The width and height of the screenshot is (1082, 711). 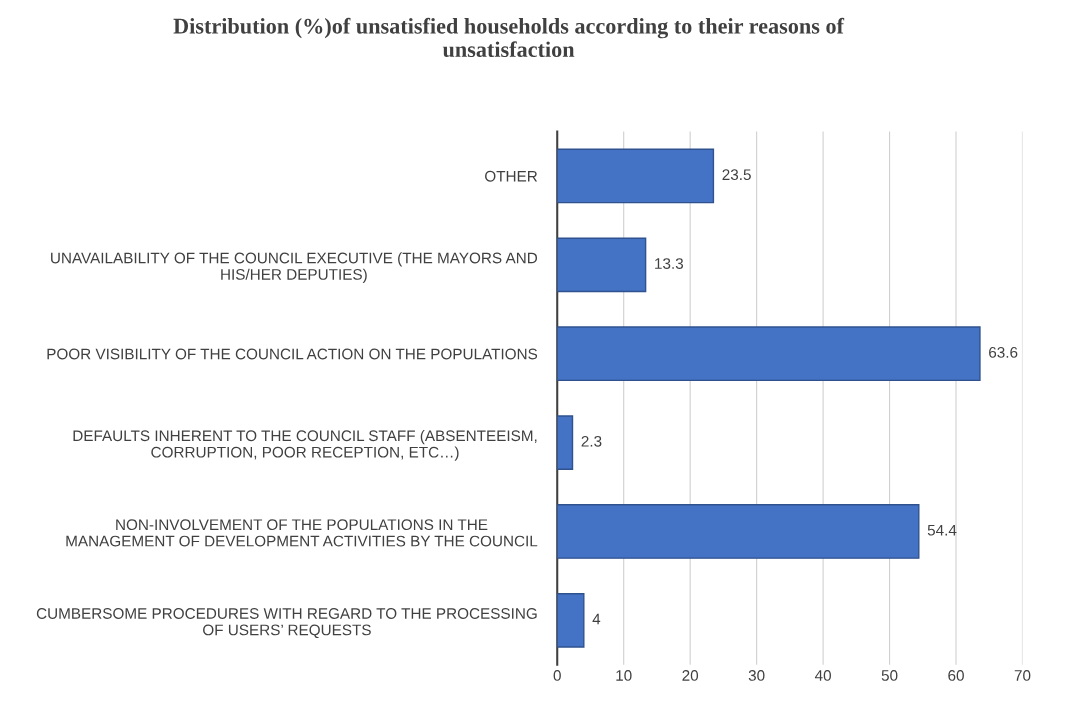 What do you see at coordinates (596, 619) in the screenshot?
I see `data-label: 4` at bounding box center [596, 619].